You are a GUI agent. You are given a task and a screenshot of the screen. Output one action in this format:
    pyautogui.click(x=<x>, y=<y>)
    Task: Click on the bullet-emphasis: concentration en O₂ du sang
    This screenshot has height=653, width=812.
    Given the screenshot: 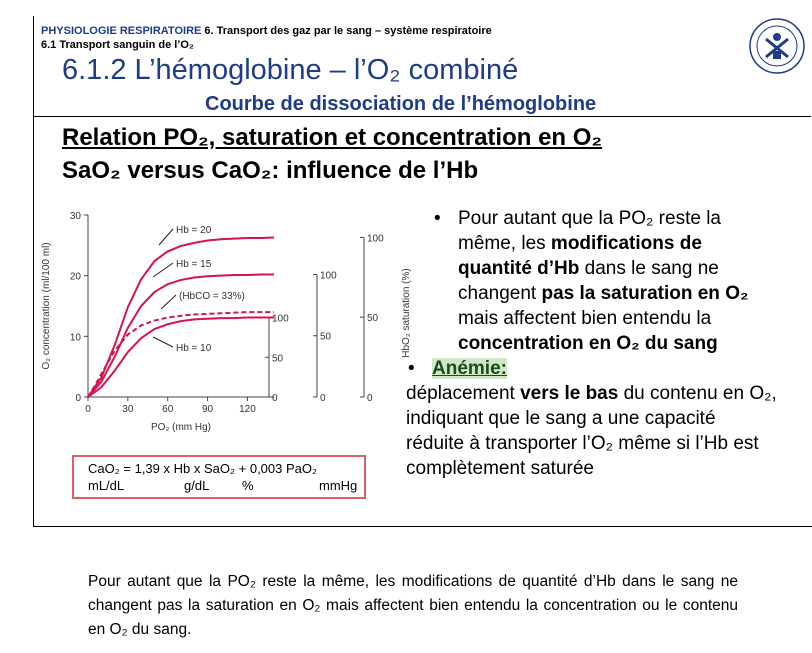 What is the action you would take?
    pyautogui.click(x=588, y=343)
    